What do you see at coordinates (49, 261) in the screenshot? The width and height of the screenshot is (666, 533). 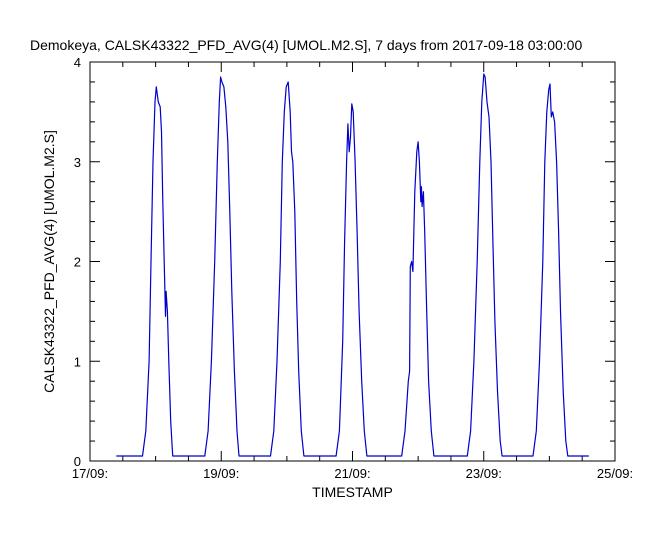 I see `y-axis-label: CALSK43322_PFD_AVG(4) [UMOL.M2.S]` at bounding box center [49, 261].